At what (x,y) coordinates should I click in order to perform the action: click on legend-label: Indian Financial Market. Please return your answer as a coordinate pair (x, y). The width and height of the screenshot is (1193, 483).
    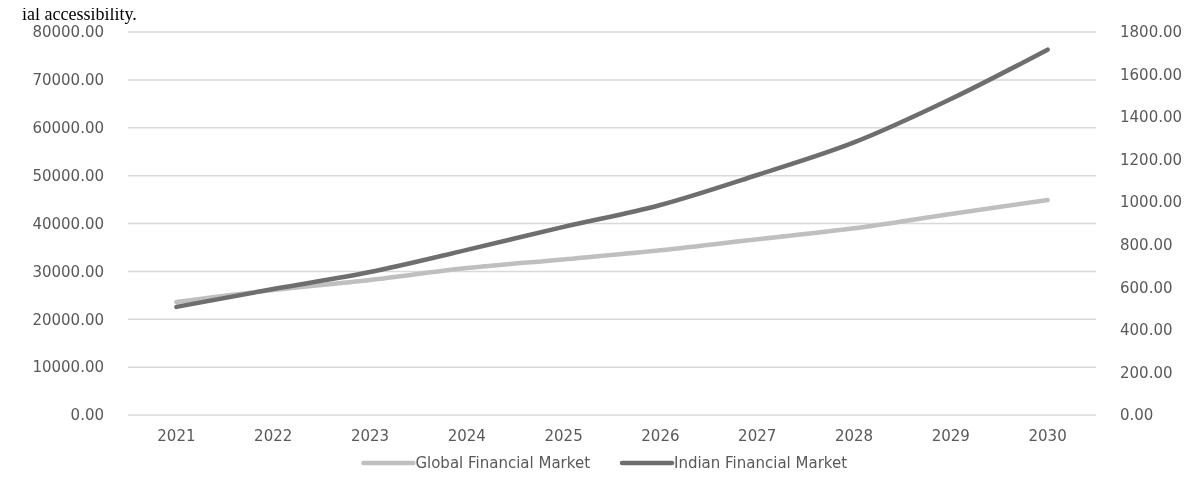
    Looking at the image, I should click on (761, 463).